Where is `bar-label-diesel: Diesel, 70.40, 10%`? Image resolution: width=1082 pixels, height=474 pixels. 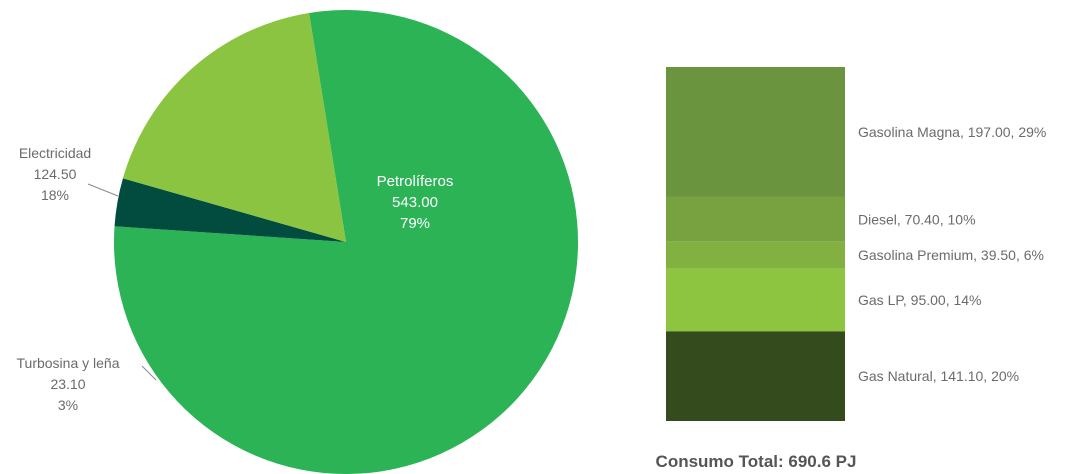
bar-label-diesel: Diesel, 70.40, 10% is located at coordinates (917, 219).